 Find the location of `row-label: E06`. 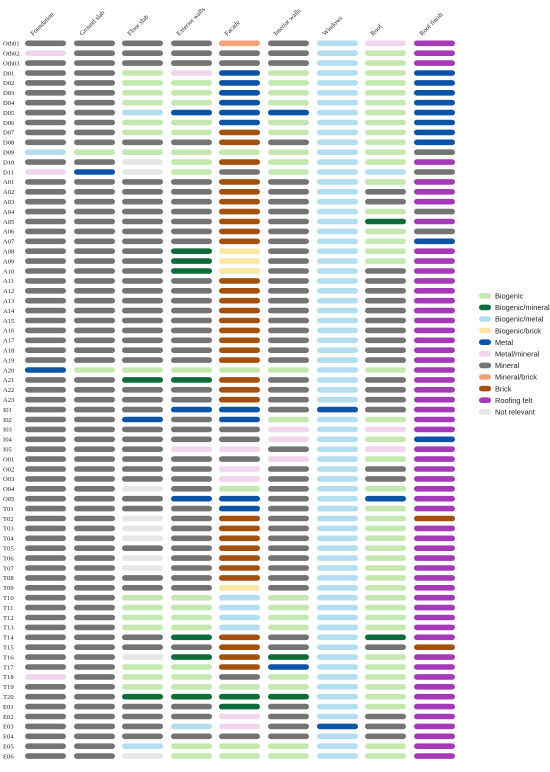

row-label: E06 is located at coordinates (8, 756).